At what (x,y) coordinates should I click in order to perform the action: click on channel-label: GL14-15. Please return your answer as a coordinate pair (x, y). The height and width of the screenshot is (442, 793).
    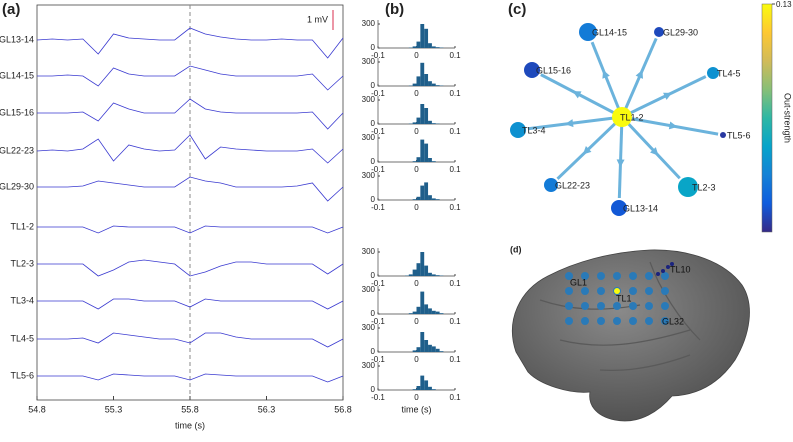
    Looking at the image, I should click on (17, 75).